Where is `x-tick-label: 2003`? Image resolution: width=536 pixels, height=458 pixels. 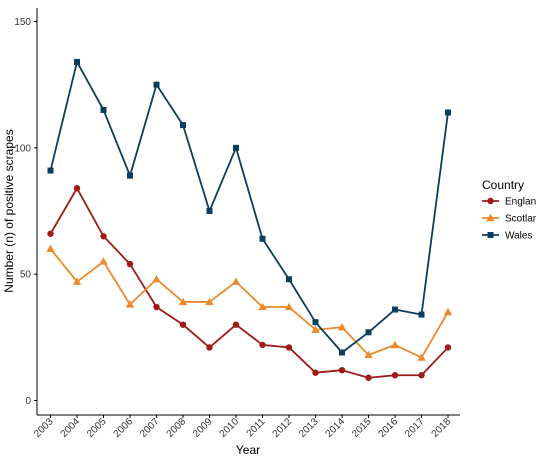
x-tick-label: 2003 is located at coordinates (44, 428).